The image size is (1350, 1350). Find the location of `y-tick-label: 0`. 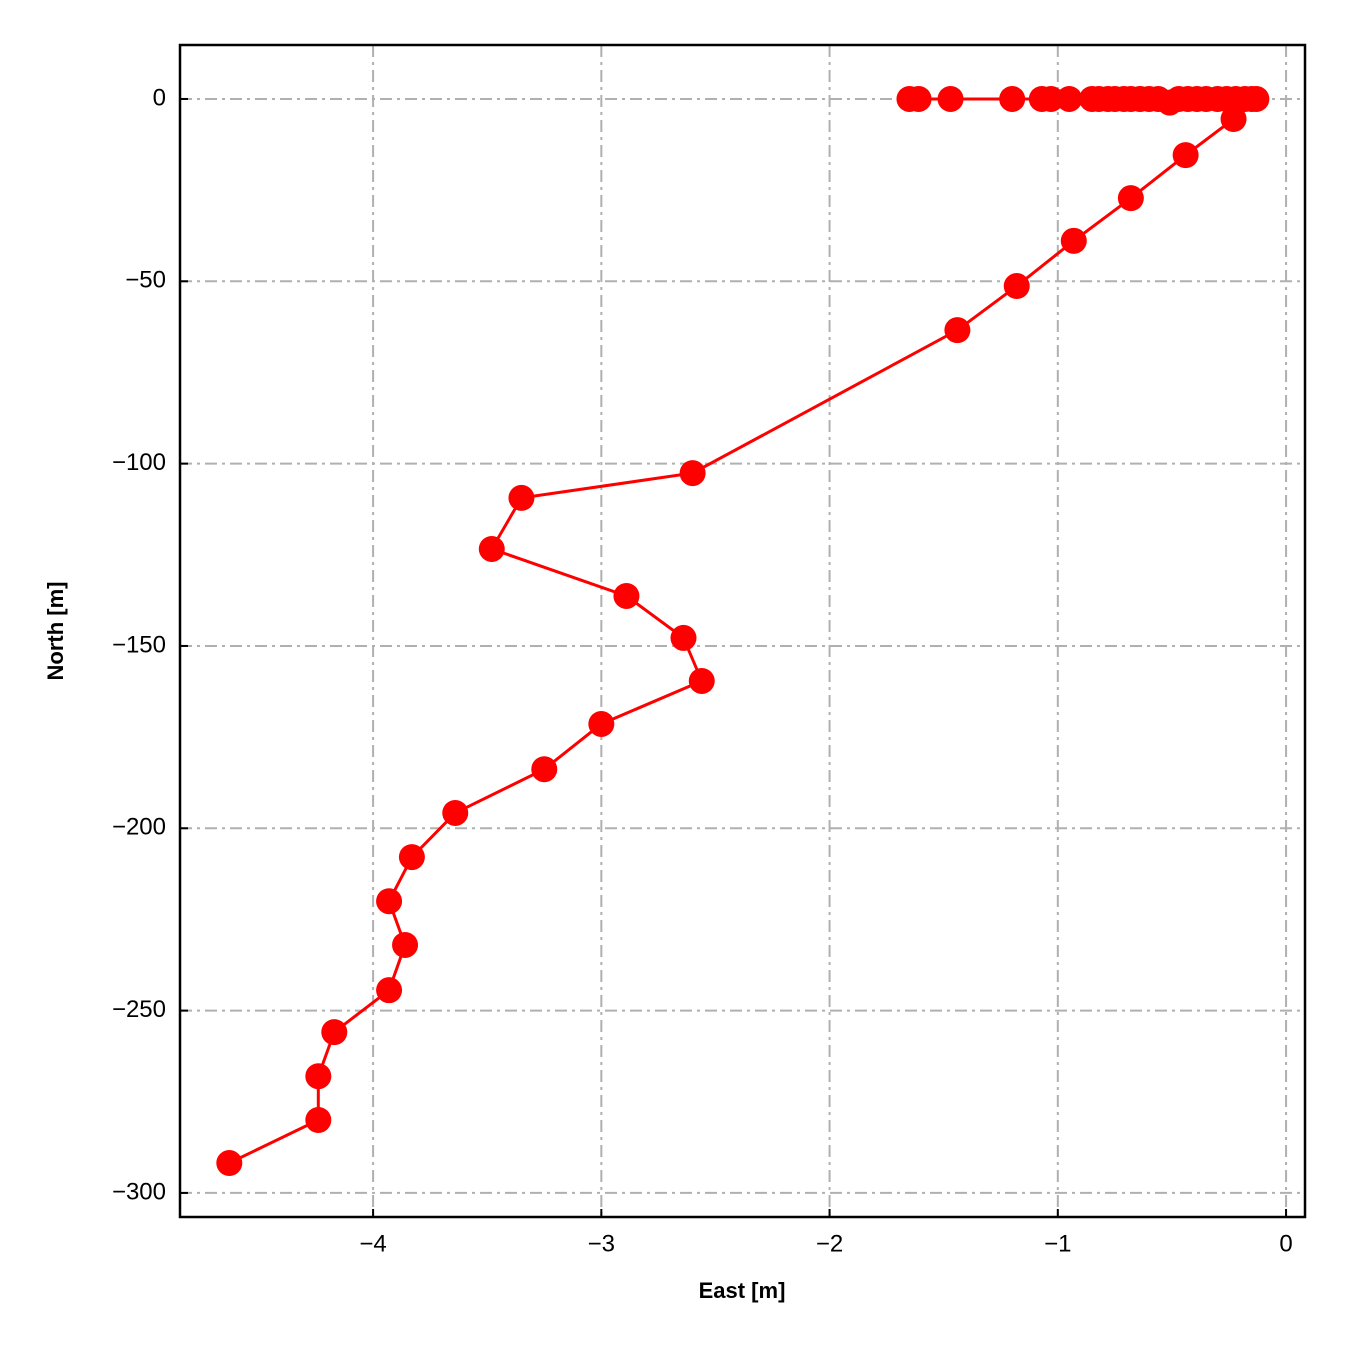

y-tick-label: 0 is located at coordinates (159, 97).